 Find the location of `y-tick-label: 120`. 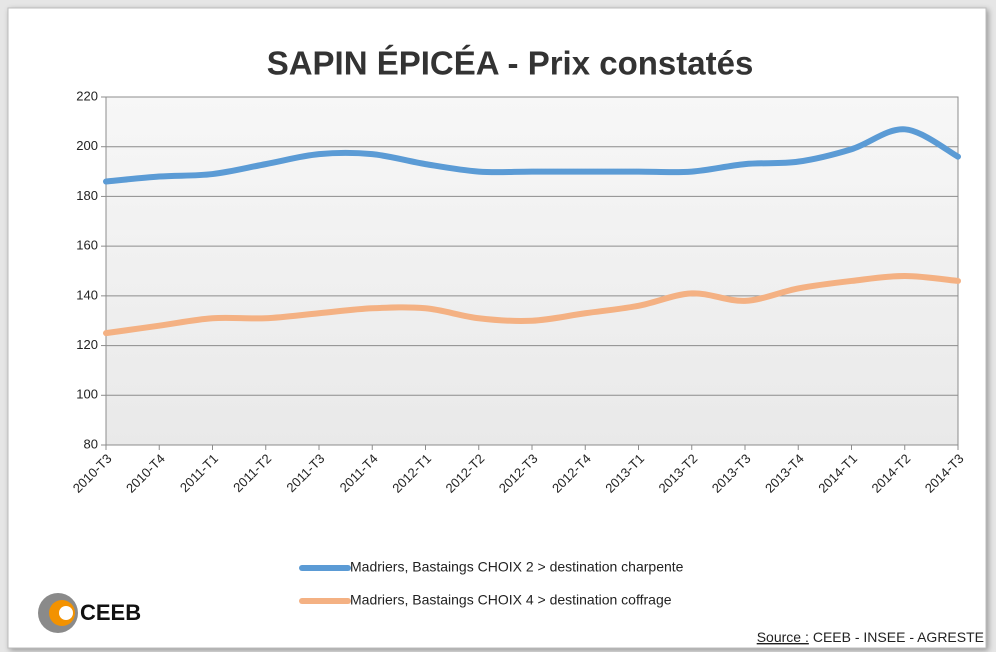

y-tick-label: 120 is located at coordinates (87, 344).